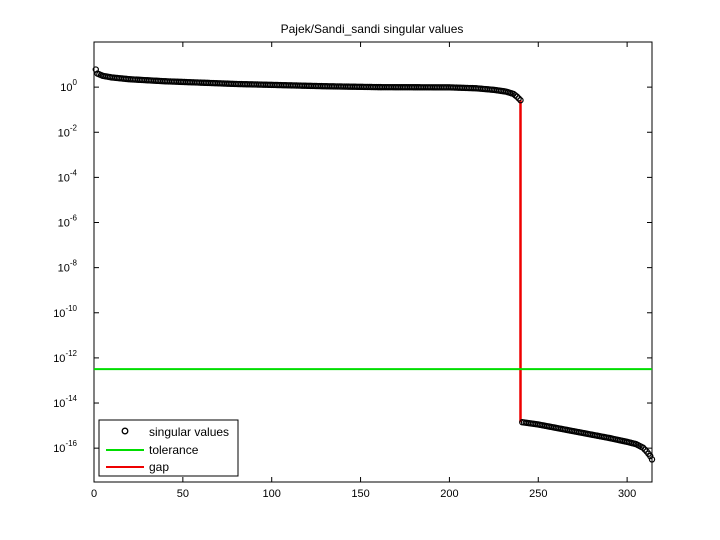 The image size is (720, 540). I want to click on legend-label-tolerance: tolerance, so click(174, 450).